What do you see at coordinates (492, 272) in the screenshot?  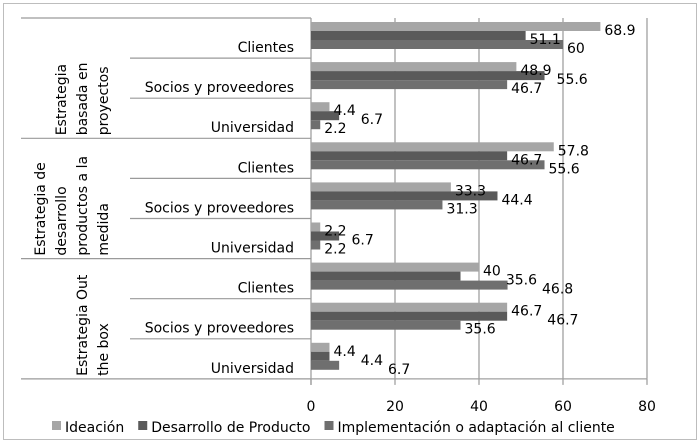 I see `data-label: 40` at bounding box center [492, 272].